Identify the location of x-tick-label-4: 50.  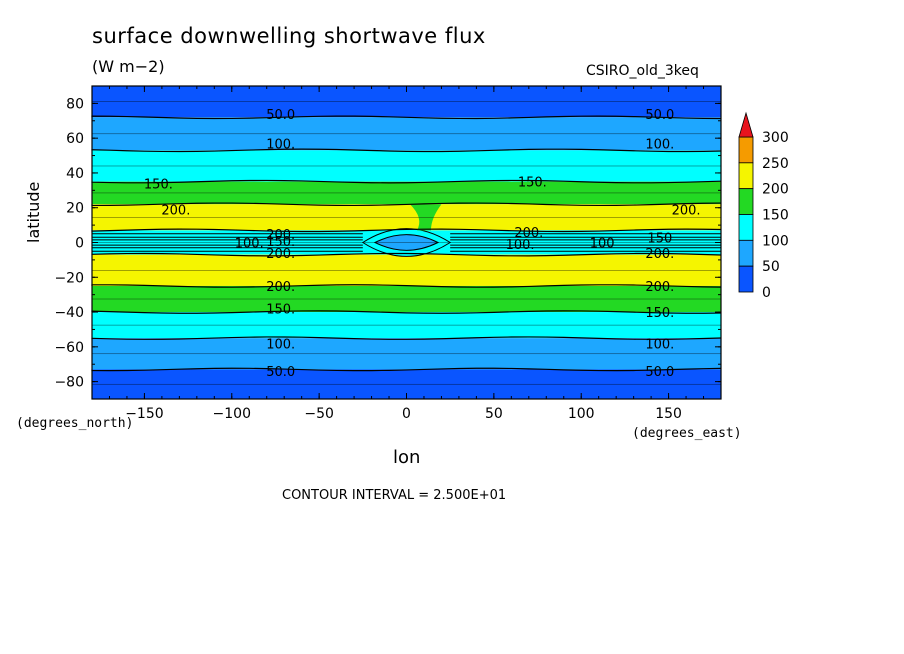
(494, 414).